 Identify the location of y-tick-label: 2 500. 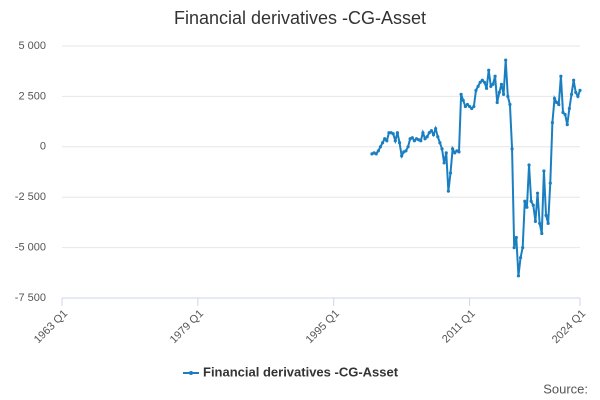
(32, 96).